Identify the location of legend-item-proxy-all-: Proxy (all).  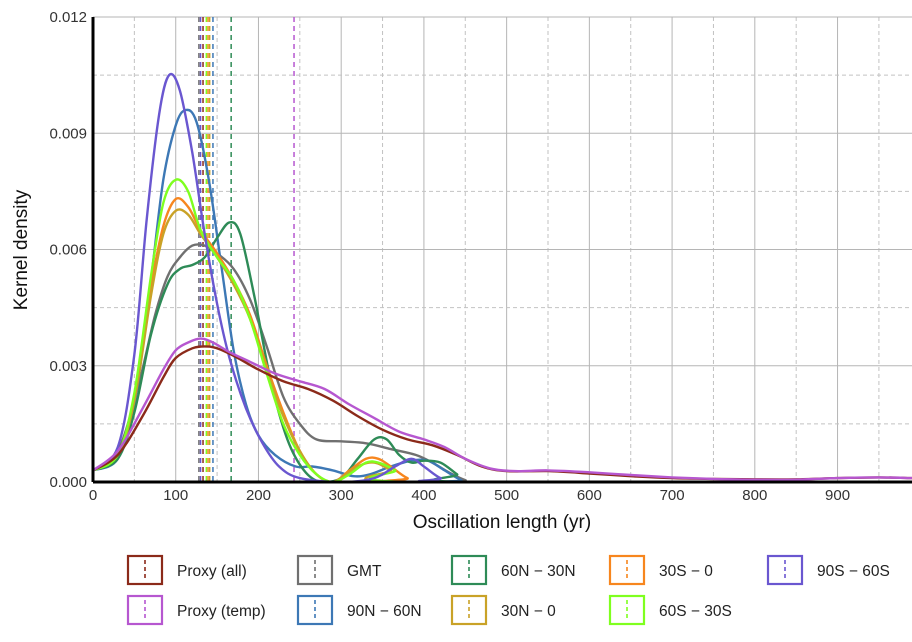
(186, 570).